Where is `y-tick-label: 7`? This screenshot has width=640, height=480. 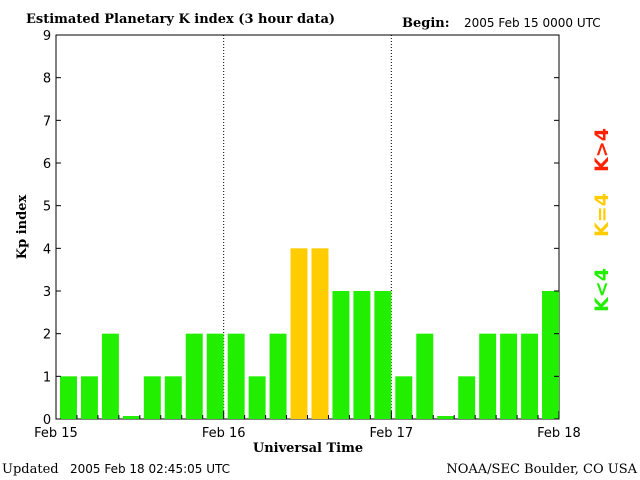 y-tick-label: 7 is located at coordinates (47, 121).